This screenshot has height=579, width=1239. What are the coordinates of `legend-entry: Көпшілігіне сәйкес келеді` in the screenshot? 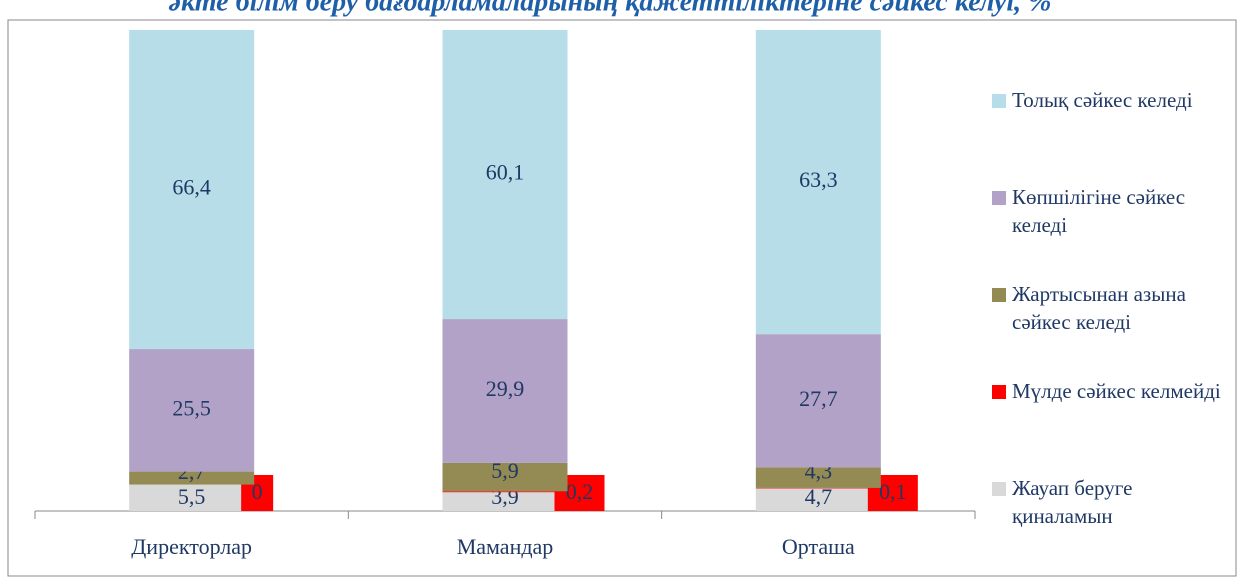 It's located at (1114, 211).